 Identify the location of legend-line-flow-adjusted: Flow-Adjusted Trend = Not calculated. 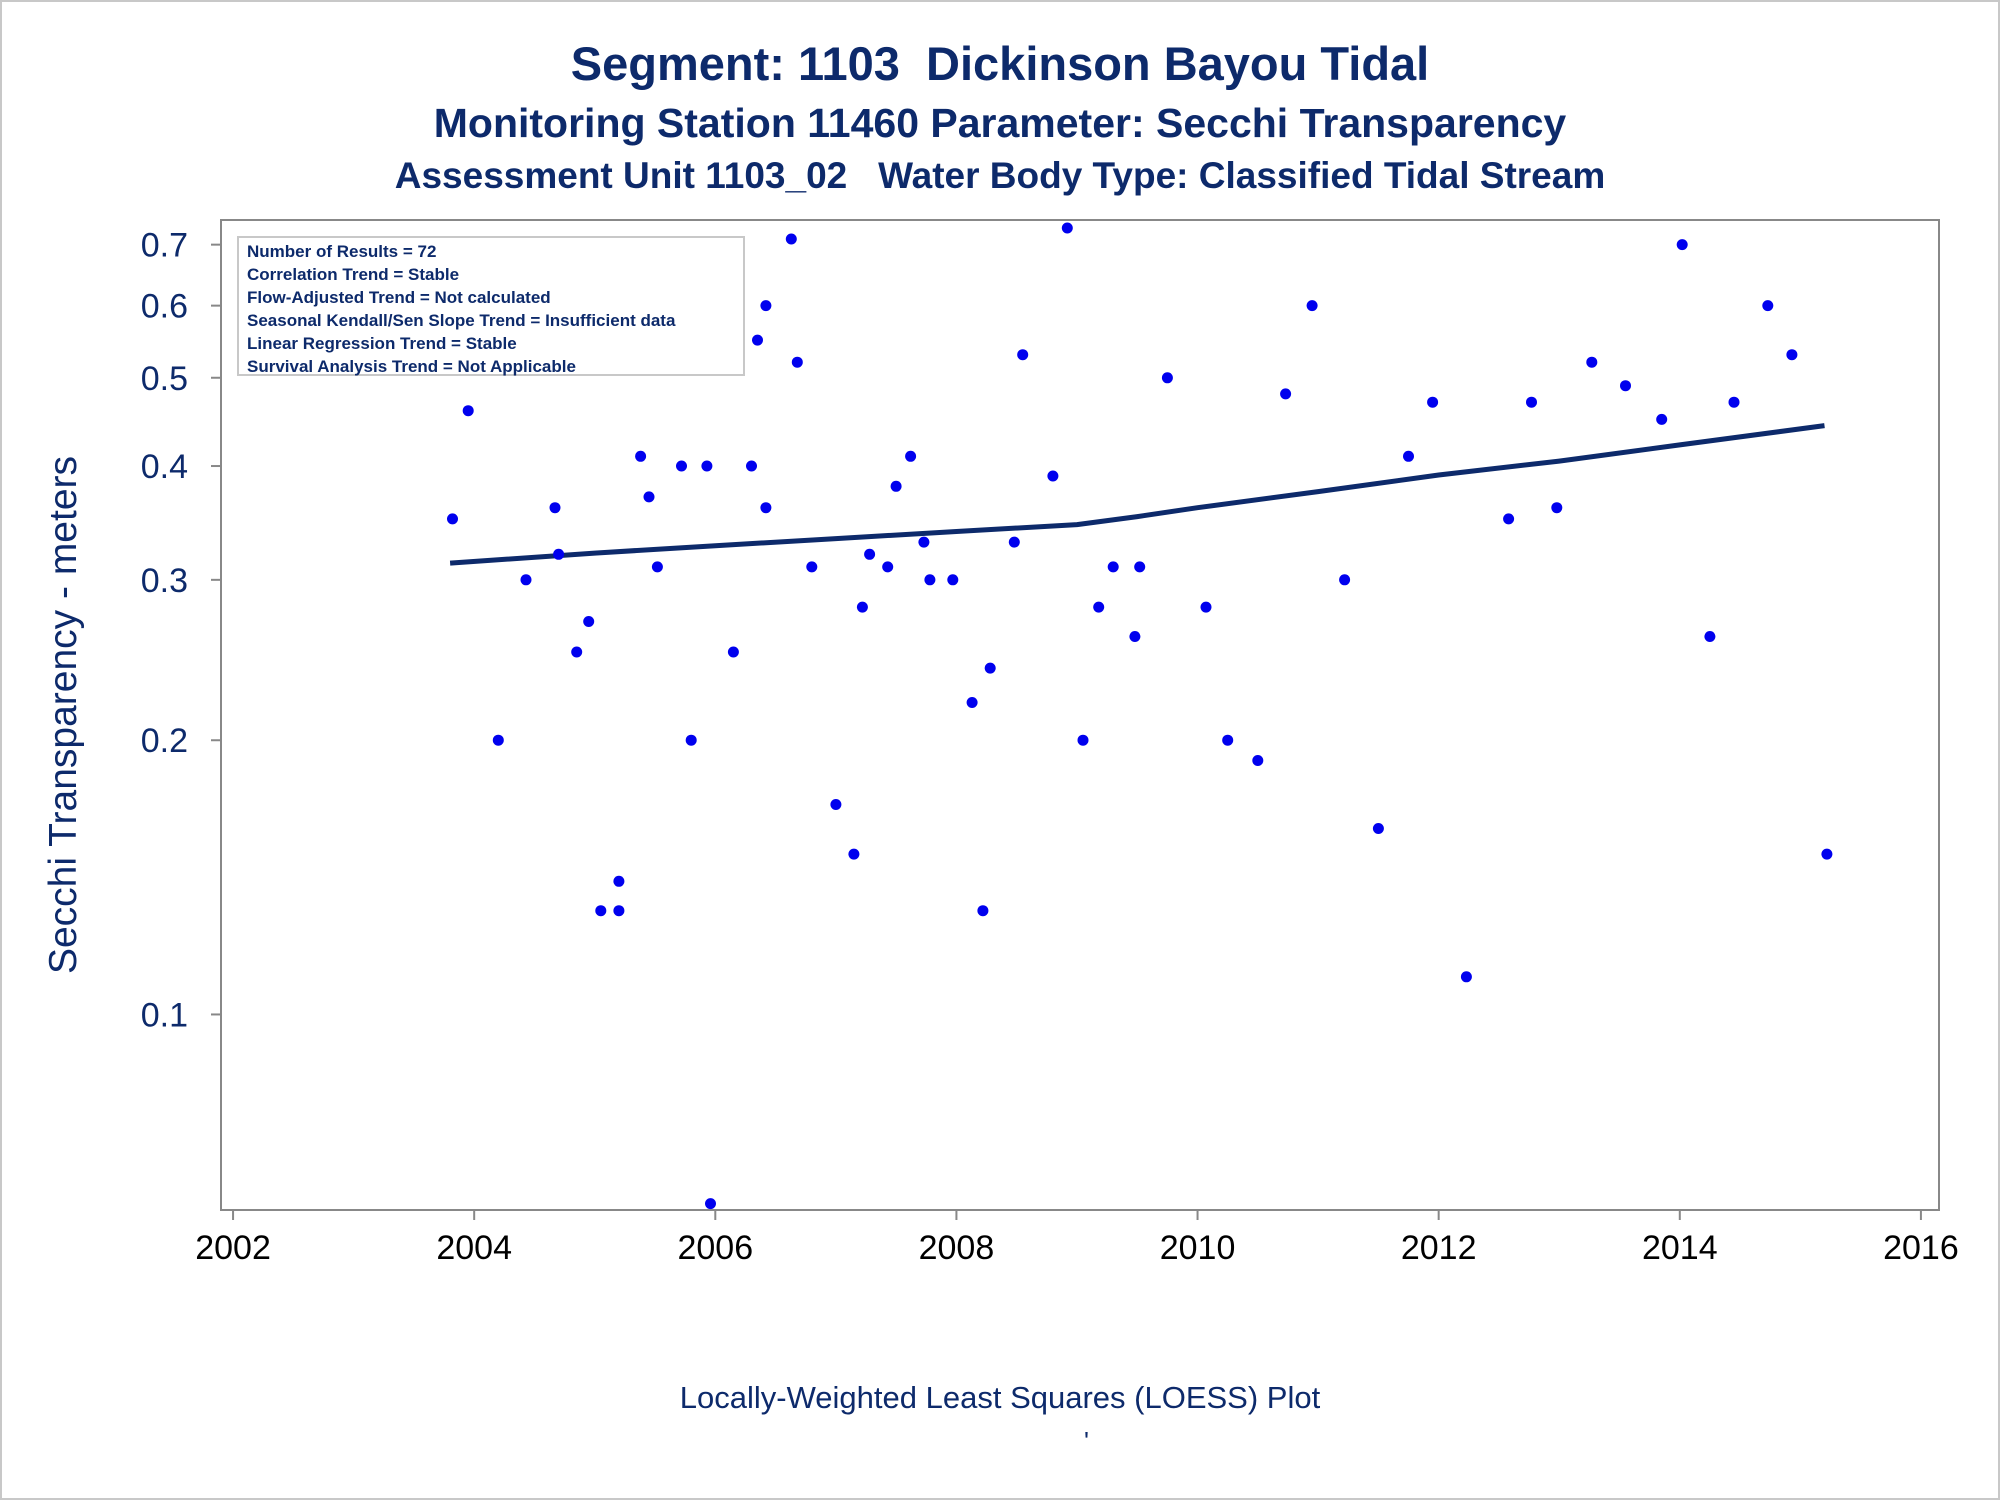
(399, 297).